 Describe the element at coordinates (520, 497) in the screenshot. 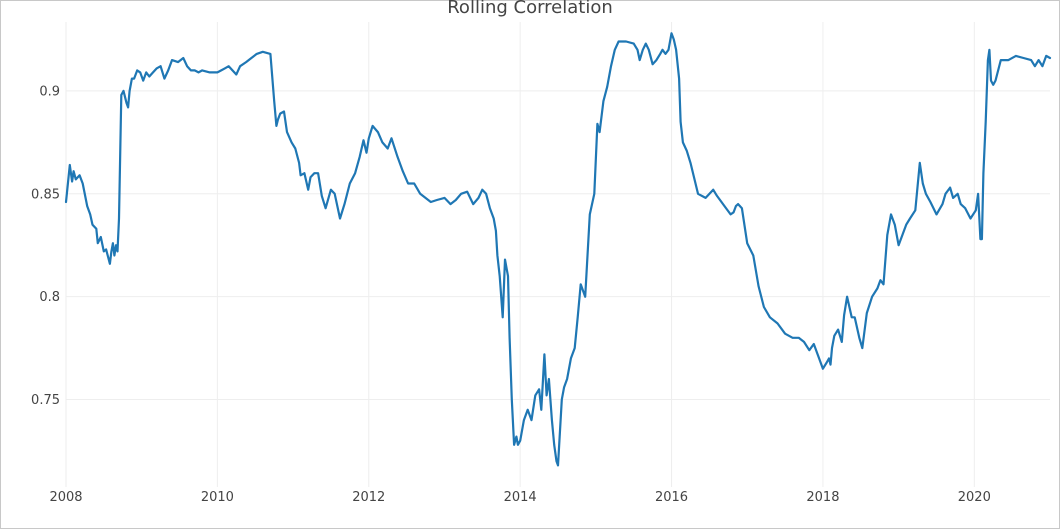

I see `x-tick-label-2014: 2014` at that location.